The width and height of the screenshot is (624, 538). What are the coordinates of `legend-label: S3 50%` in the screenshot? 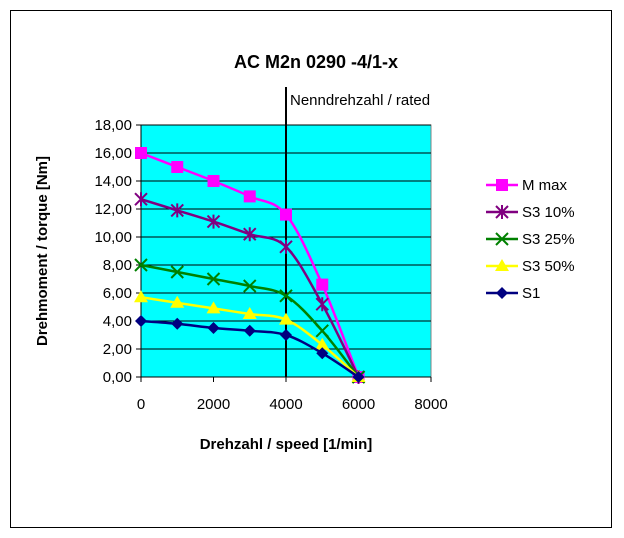 It's located at (548, 266).